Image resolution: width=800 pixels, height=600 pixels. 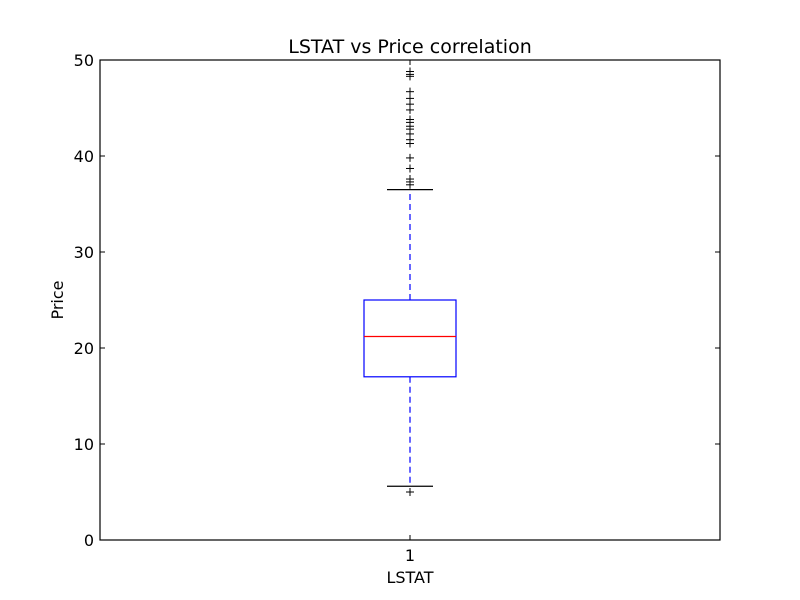 I want to click on plot-area, so click(x=410, y=281).